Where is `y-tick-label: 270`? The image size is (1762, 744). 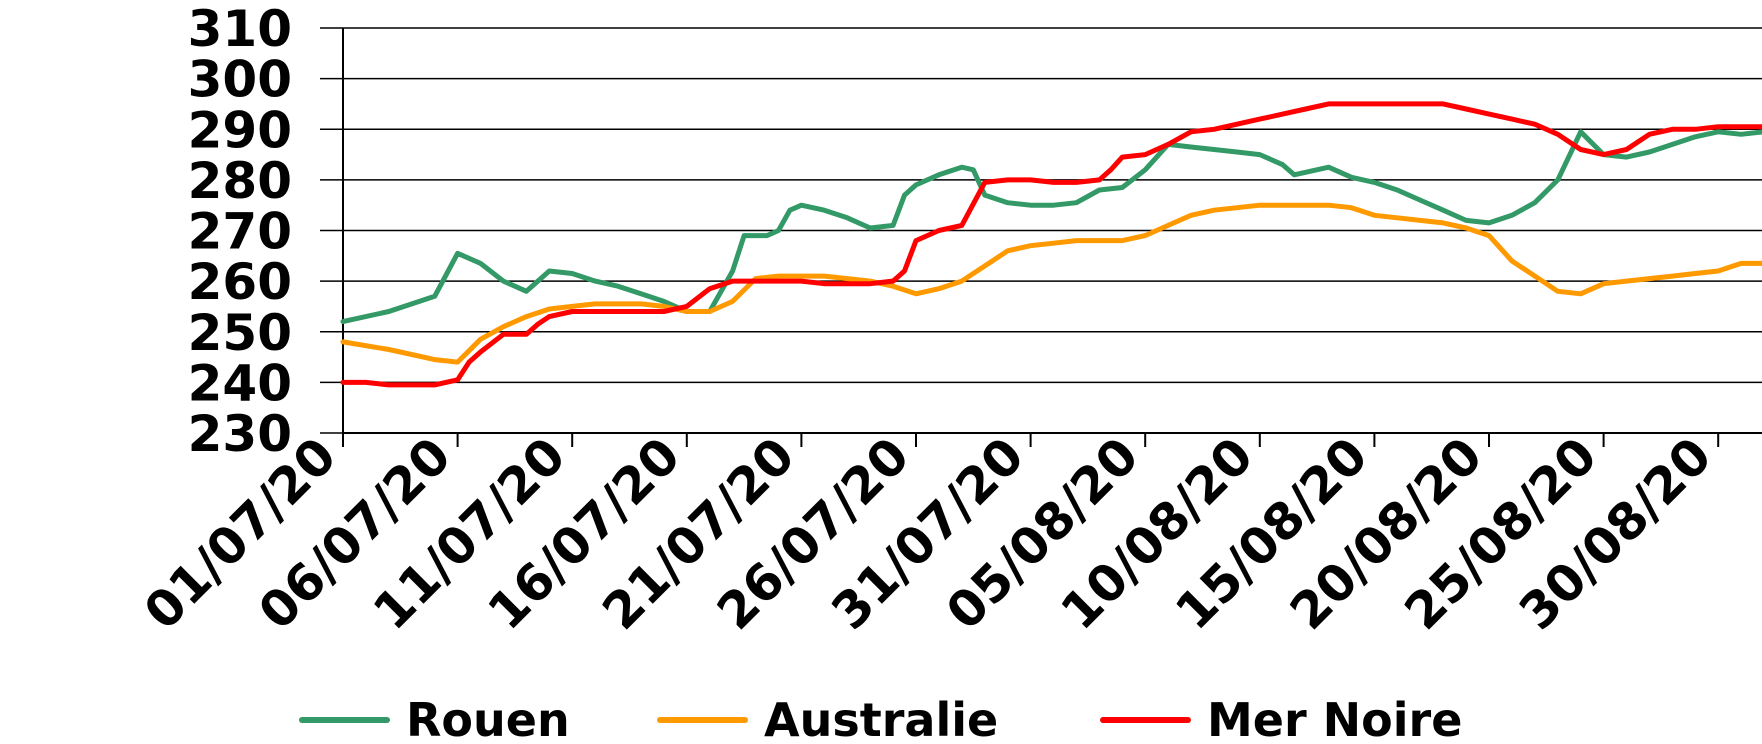 y-tick-label: 270 is located at coordinates (240, 232).